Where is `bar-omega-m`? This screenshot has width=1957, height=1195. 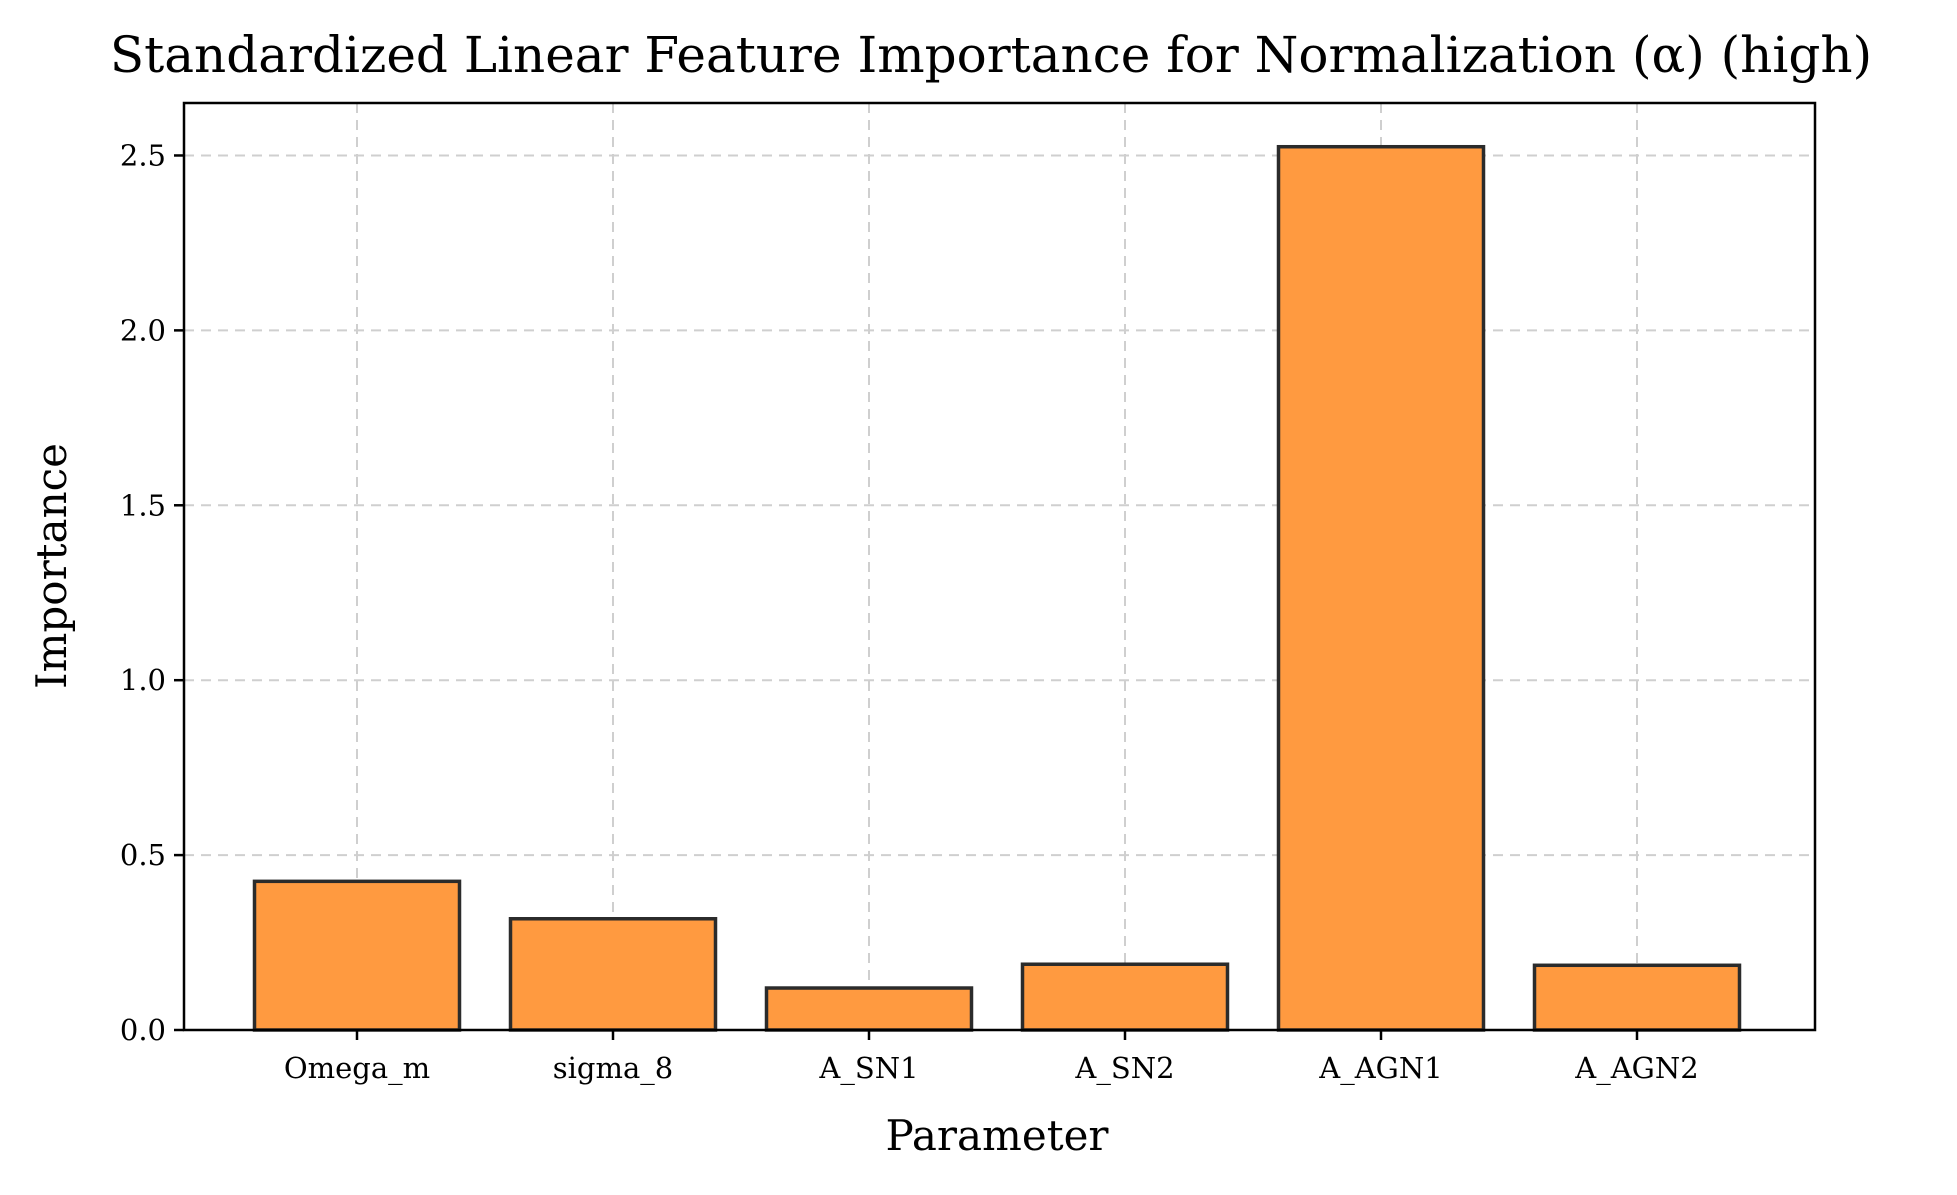
bar-omega-m is located at coordinates (357, 955).